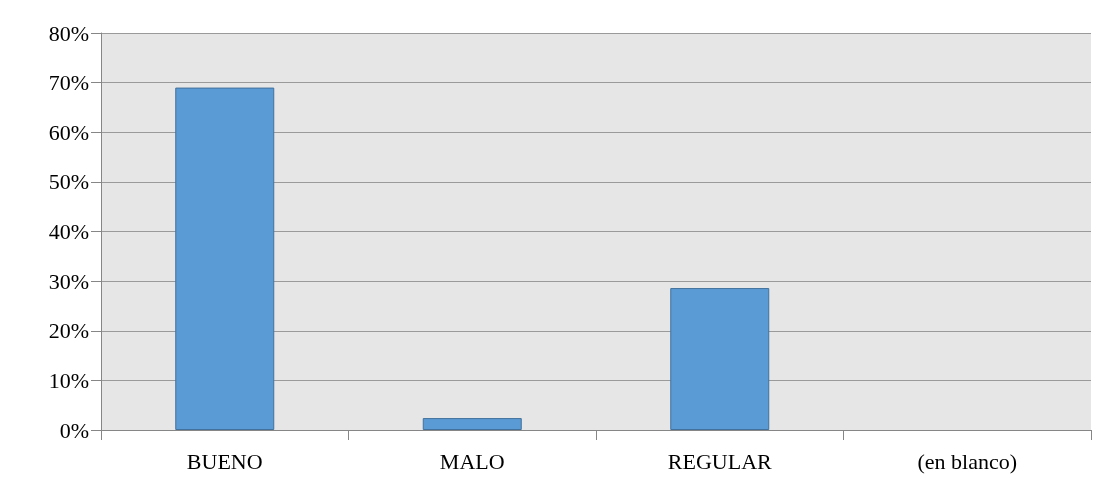 The height and width of the screenshot is (489, 1101). What do you see at coordinates (68, 380) in the screenshot?
I see `y-tick-label: 10%` at bounding box center [68, 380].